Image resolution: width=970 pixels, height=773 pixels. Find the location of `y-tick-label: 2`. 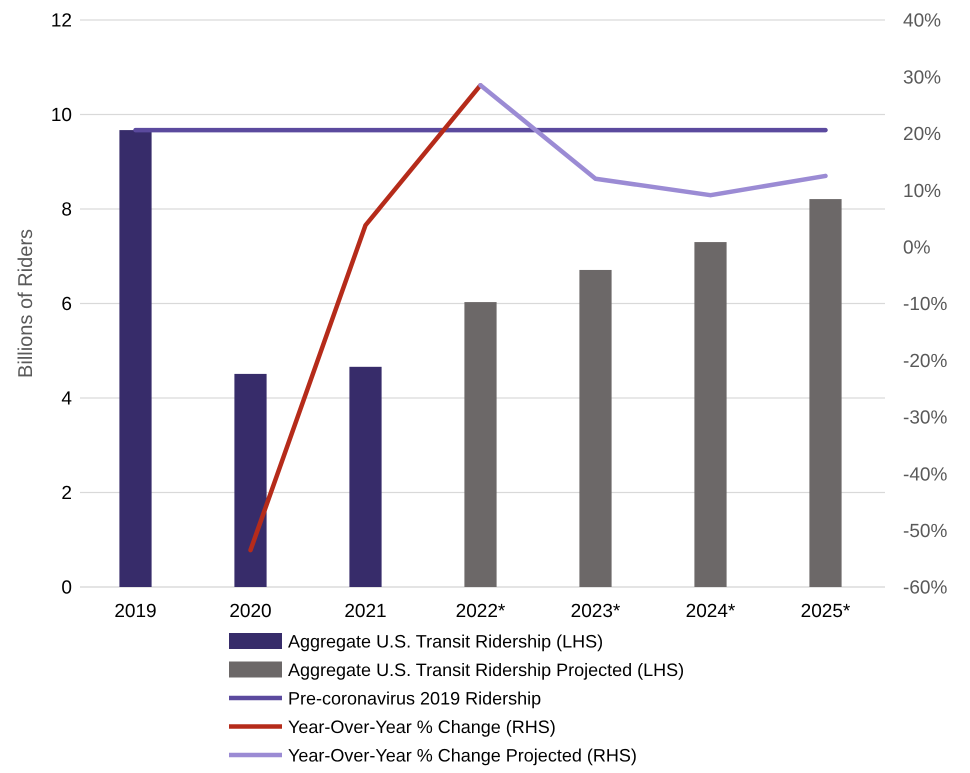

y-tick-label: 2 is located at coordinates (66, 493).